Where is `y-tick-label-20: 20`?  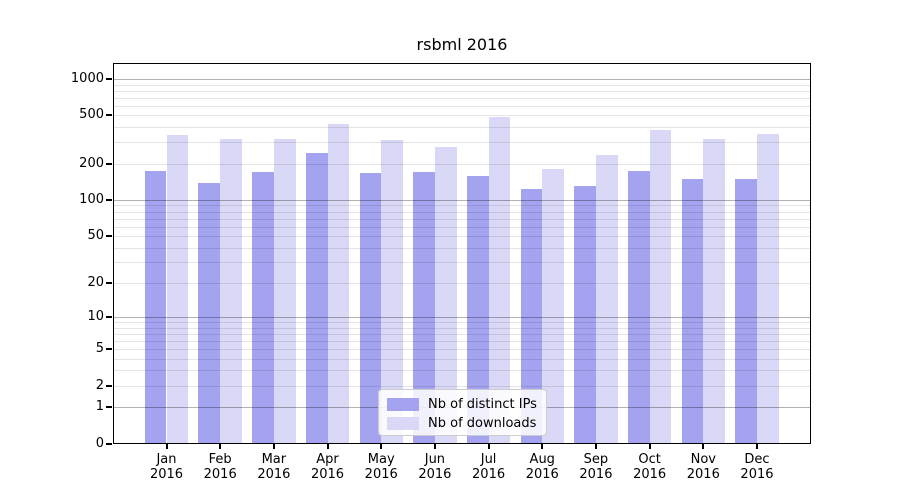
y-tick-label-20: 20 is located at coordinates (95, 282).